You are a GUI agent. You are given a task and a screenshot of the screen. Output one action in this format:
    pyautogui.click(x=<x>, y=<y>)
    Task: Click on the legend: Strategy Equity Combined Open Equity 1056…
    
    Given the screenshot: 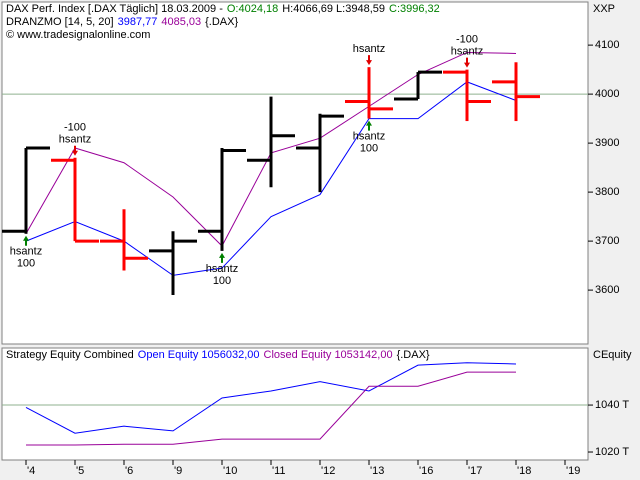 What is the action you would take?
    pyautogui.click(x=220, y=355)
    